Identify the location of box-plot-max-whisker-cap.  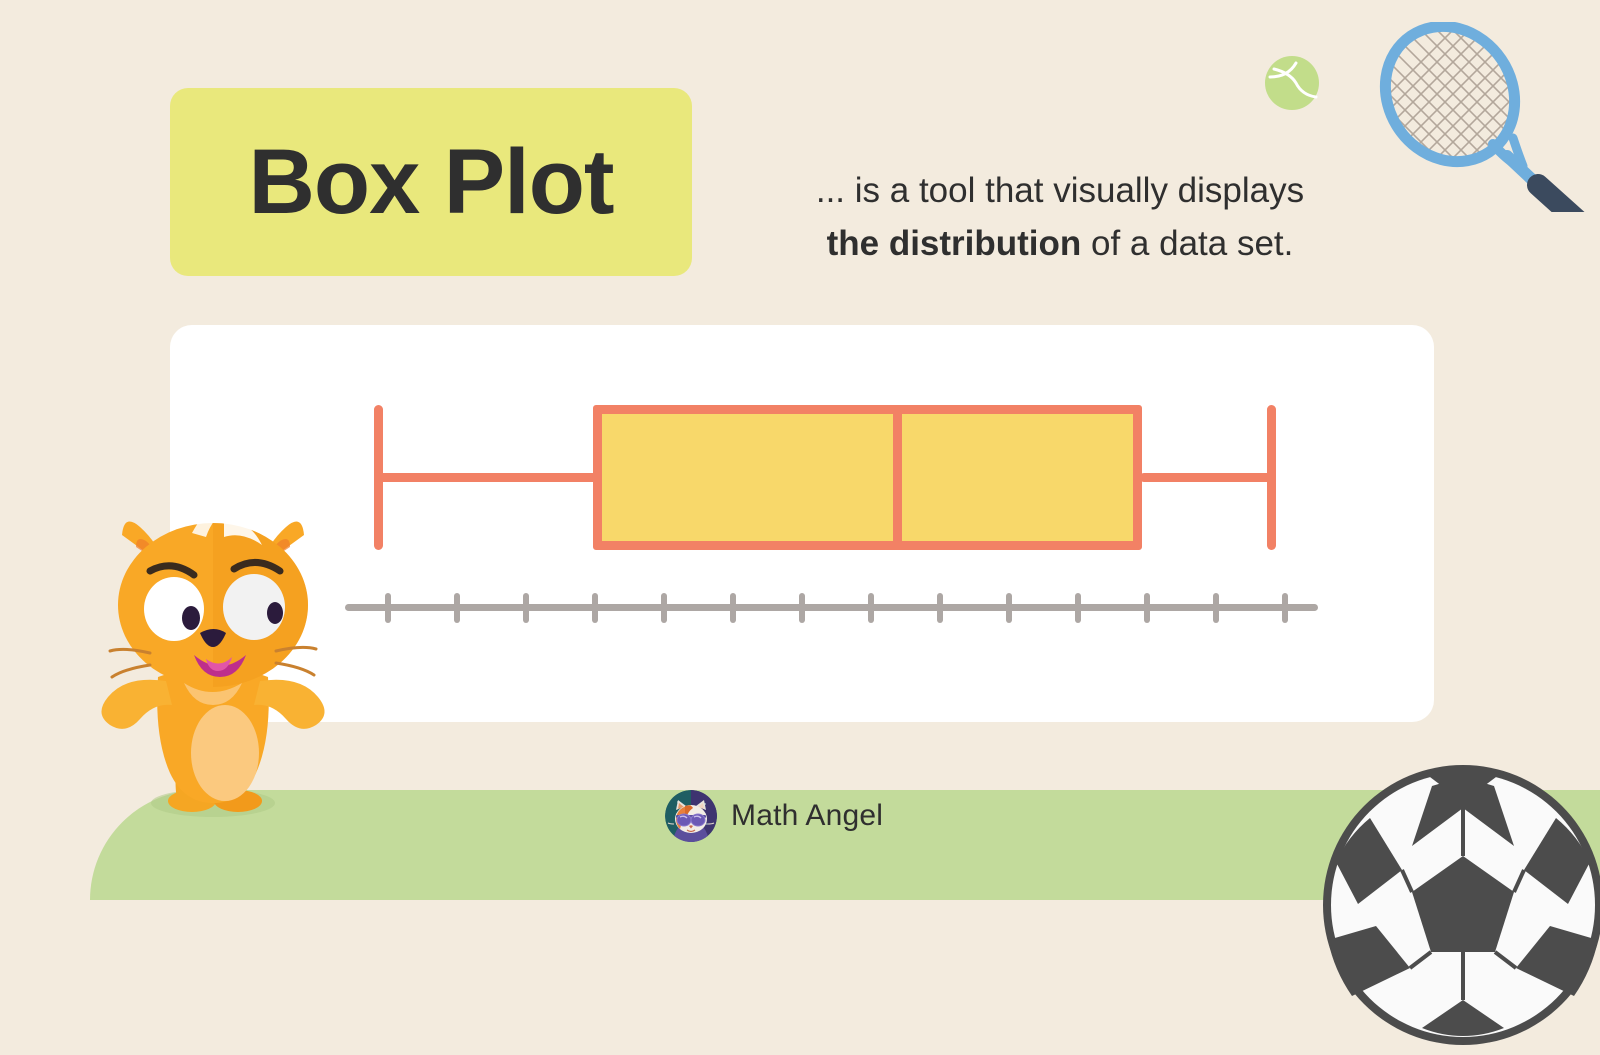
(1271, 477).